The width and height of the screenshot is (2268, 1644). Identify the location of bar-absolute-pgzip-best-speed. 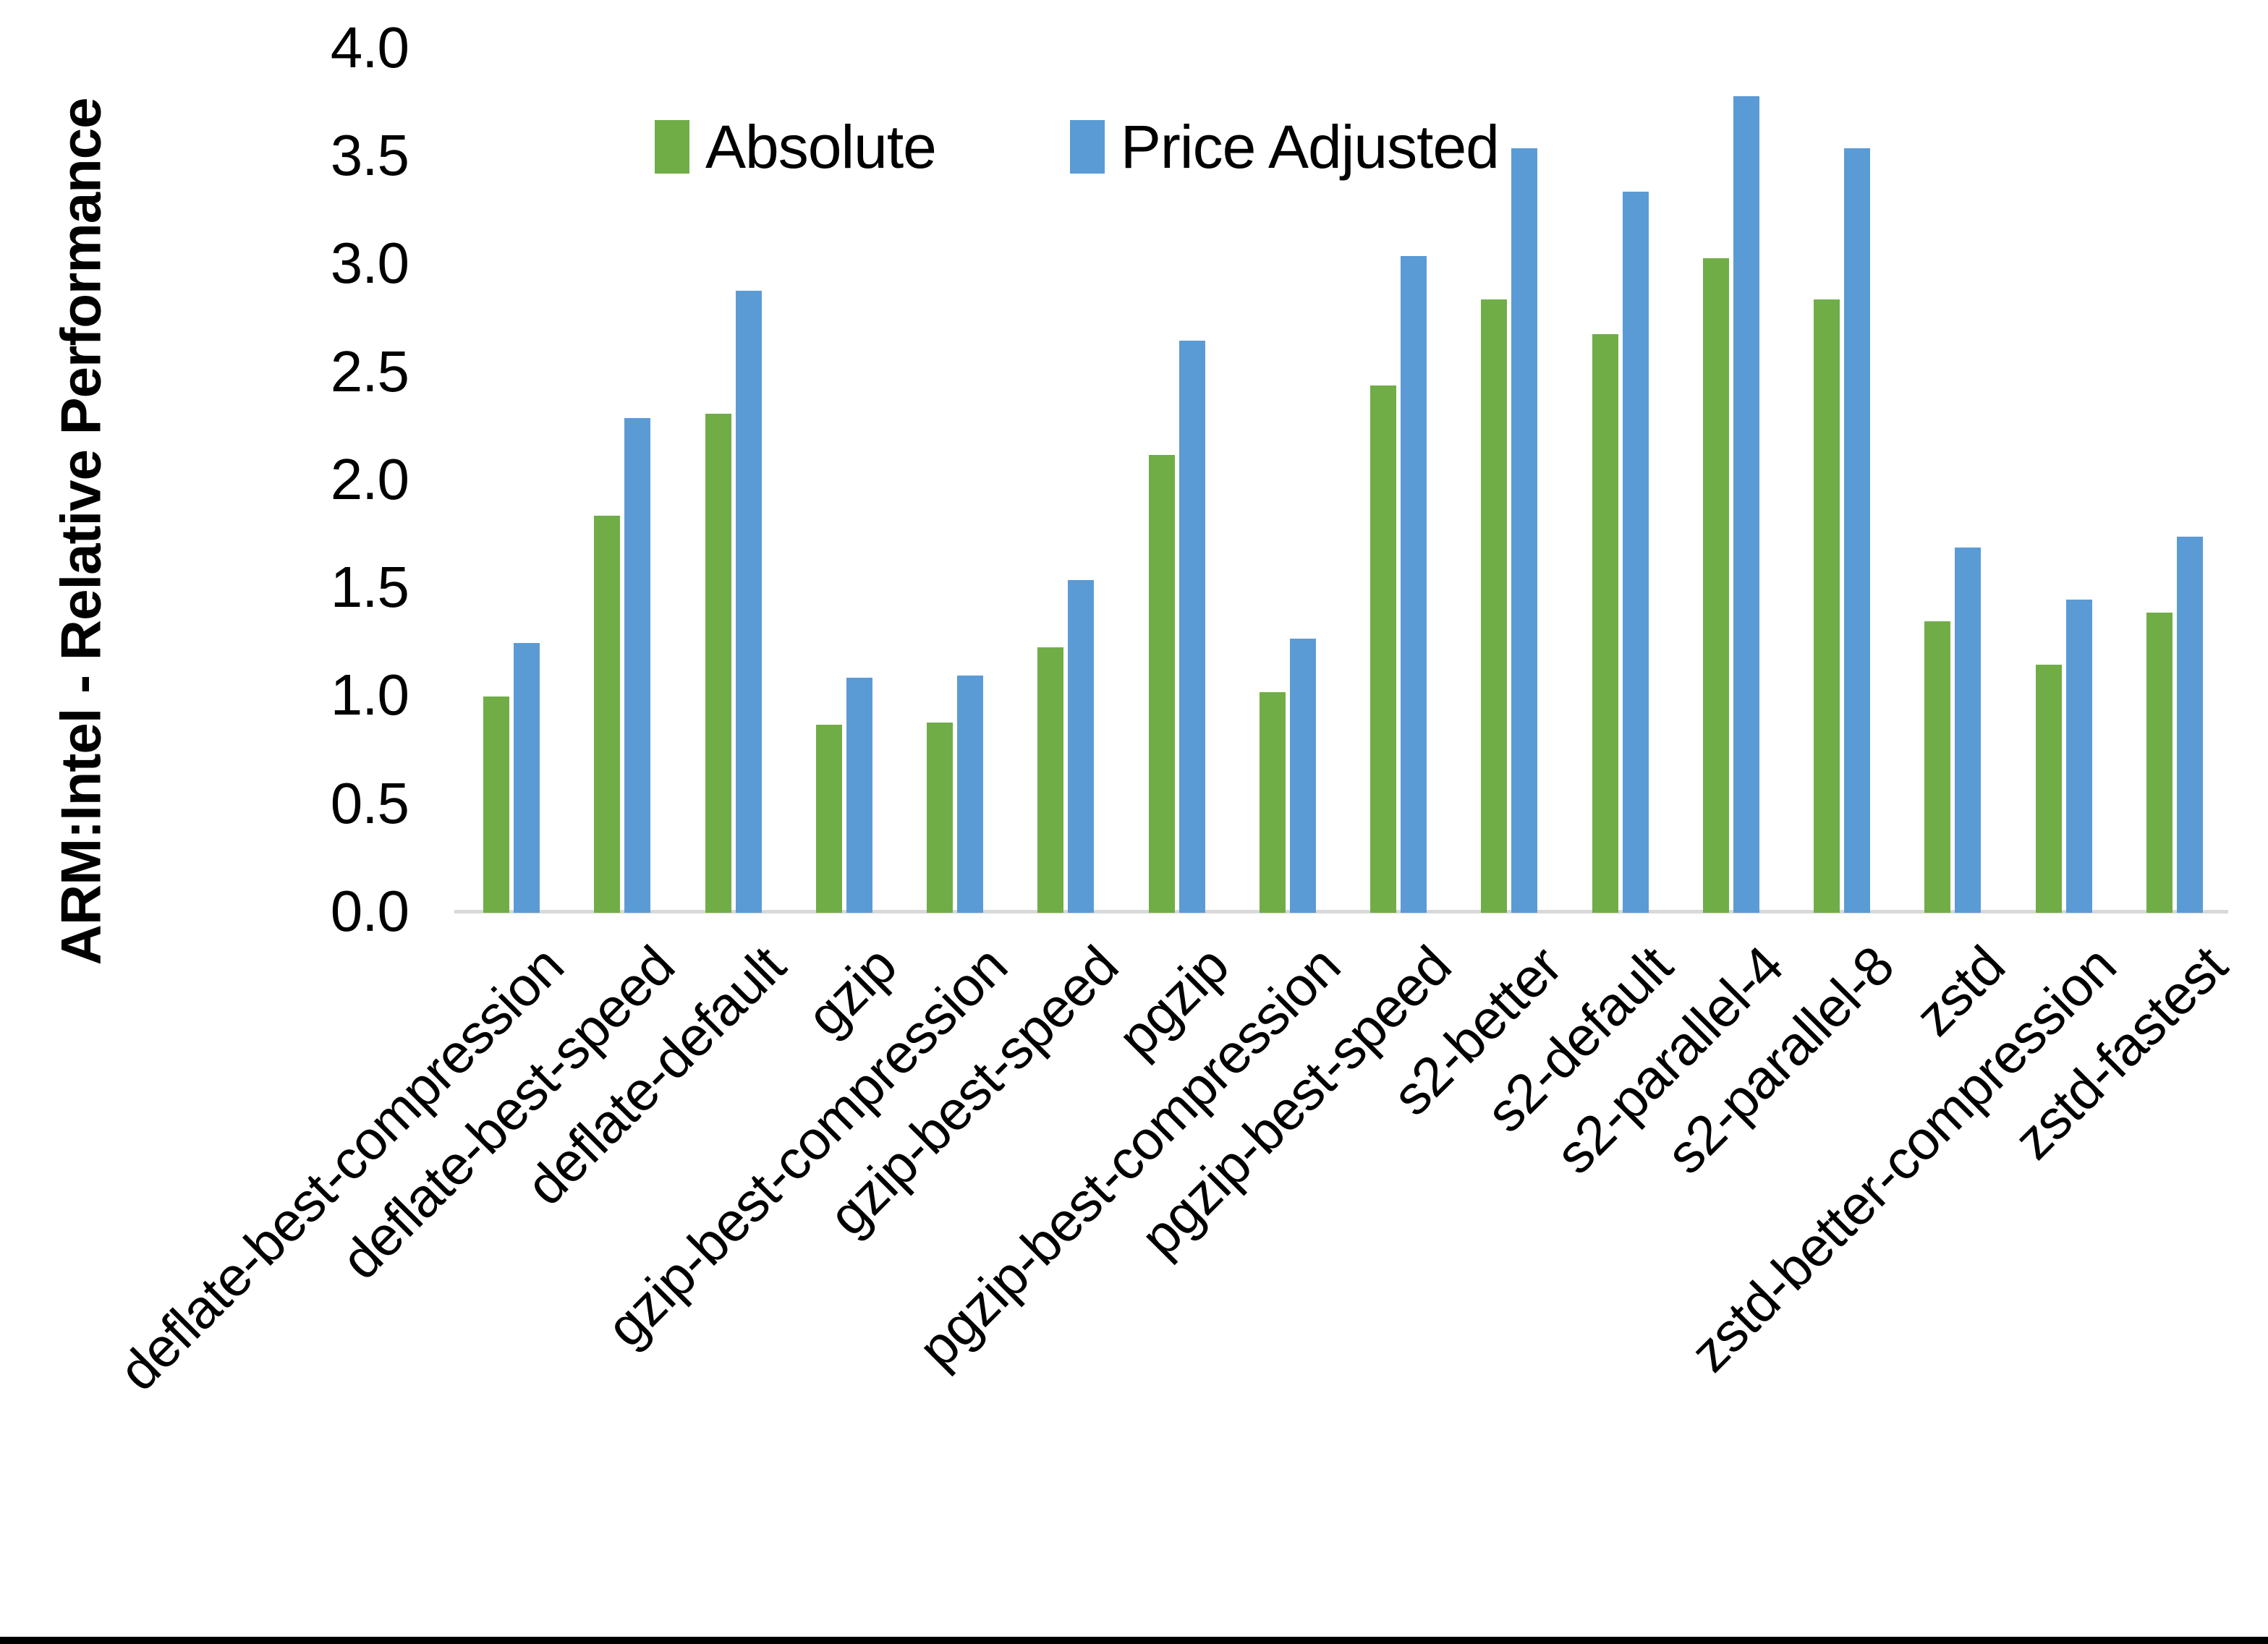
(1383, 649).